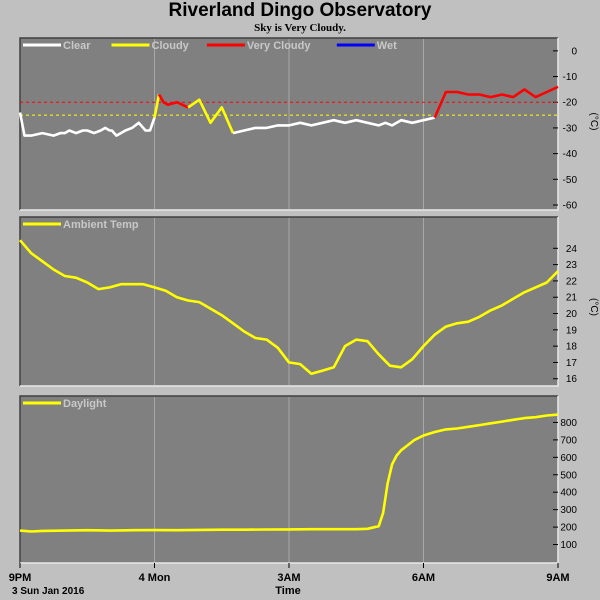  I want to click on y-tick-label: -30, so click(570, 128).